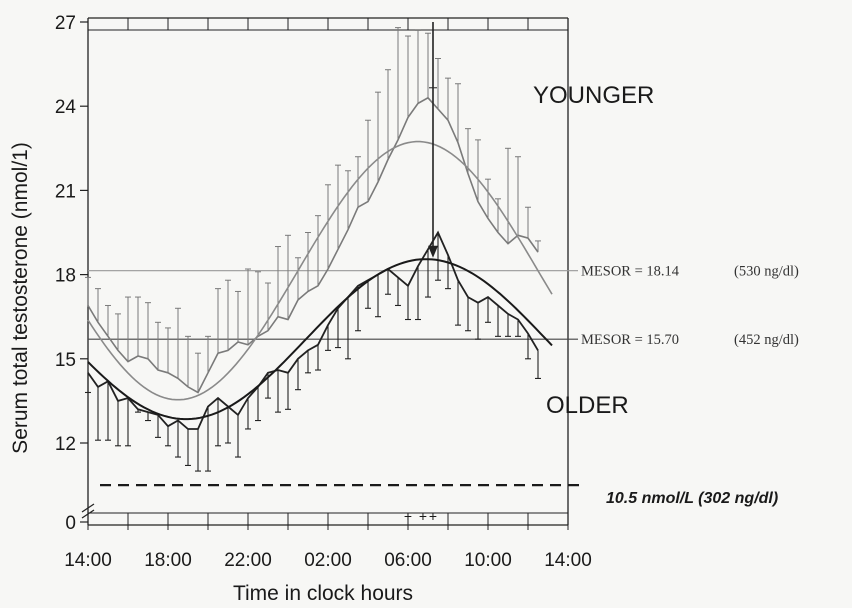  What do you see at coordinates (65, 23) in the screenshot?
I see `y-tick-label: 27` at bounding box center [65, 23].